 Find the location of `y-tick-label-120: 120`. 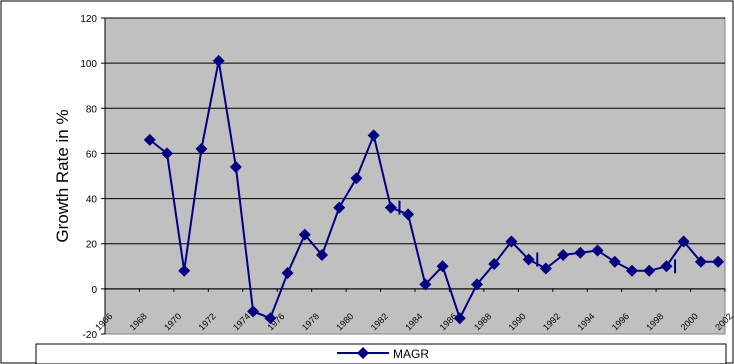

y-tick-label-120: 120 is located at coordinates (88, 19).